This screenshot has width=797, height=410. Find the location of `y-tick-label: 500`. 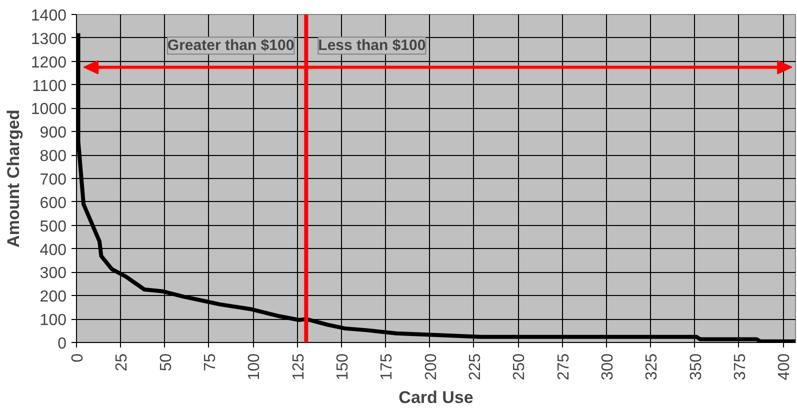

y-tick-label: 500 is located at coordinates (53, 227).